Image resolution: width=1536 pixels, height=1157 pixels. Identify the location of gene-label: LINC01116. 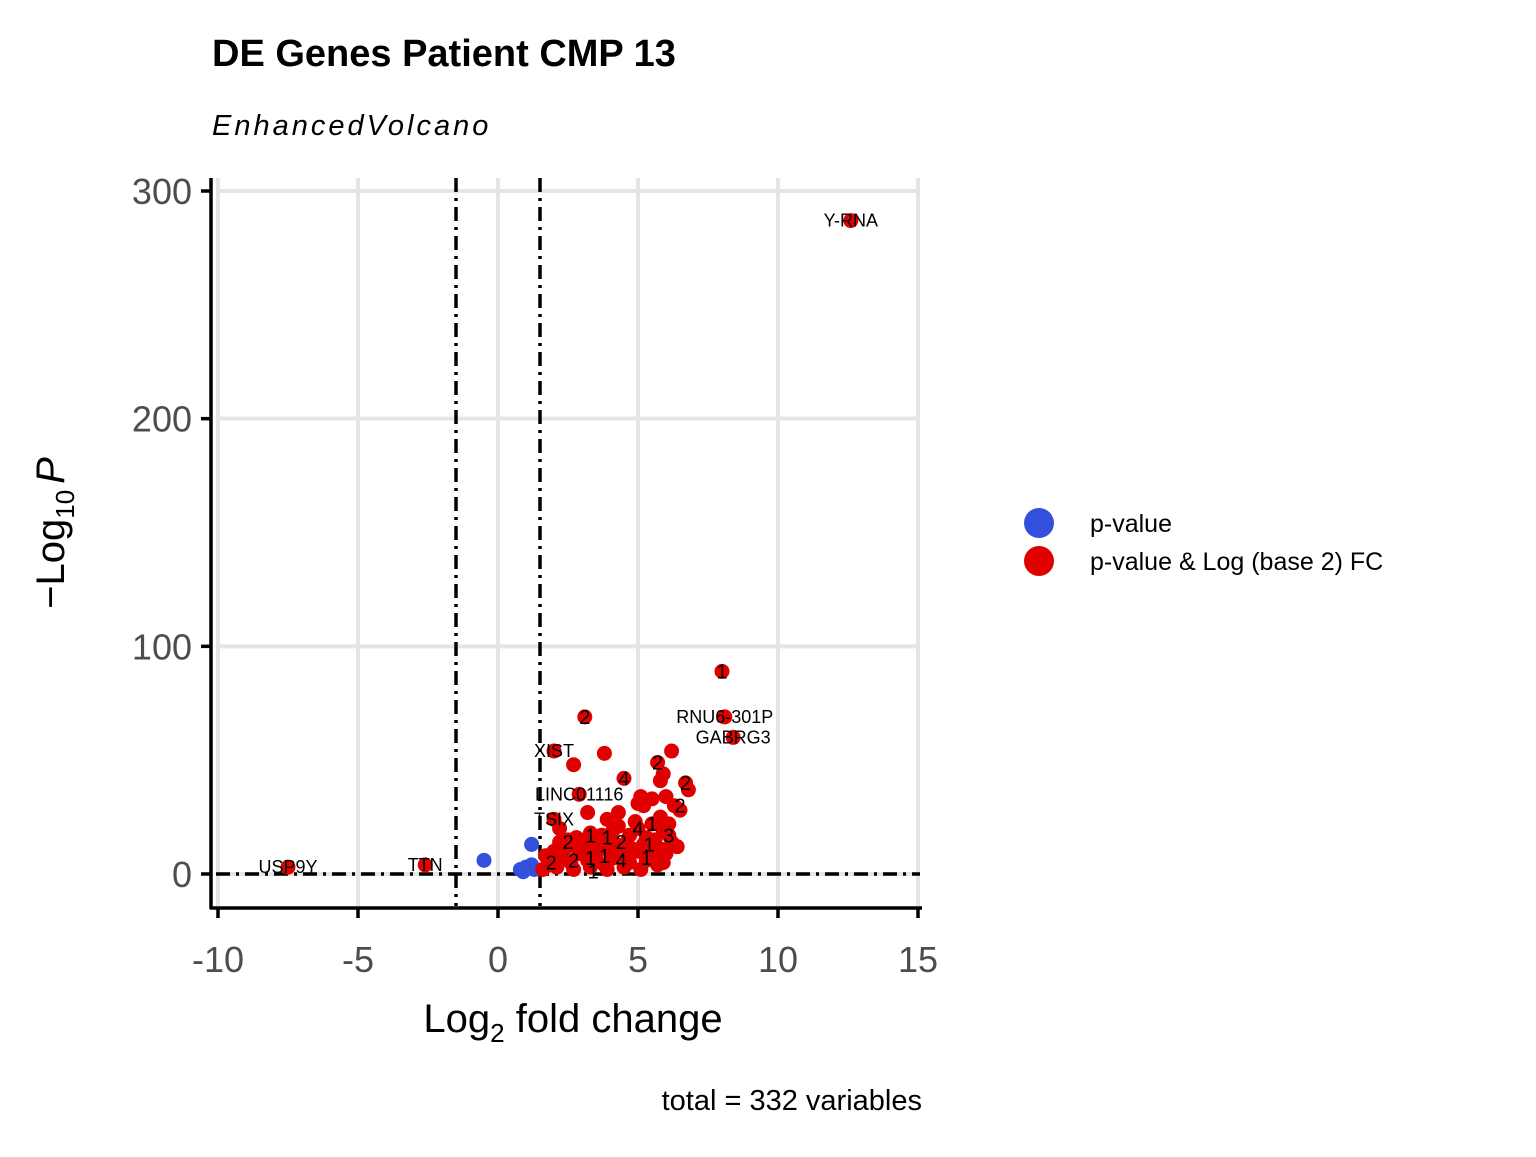
(579, 794).